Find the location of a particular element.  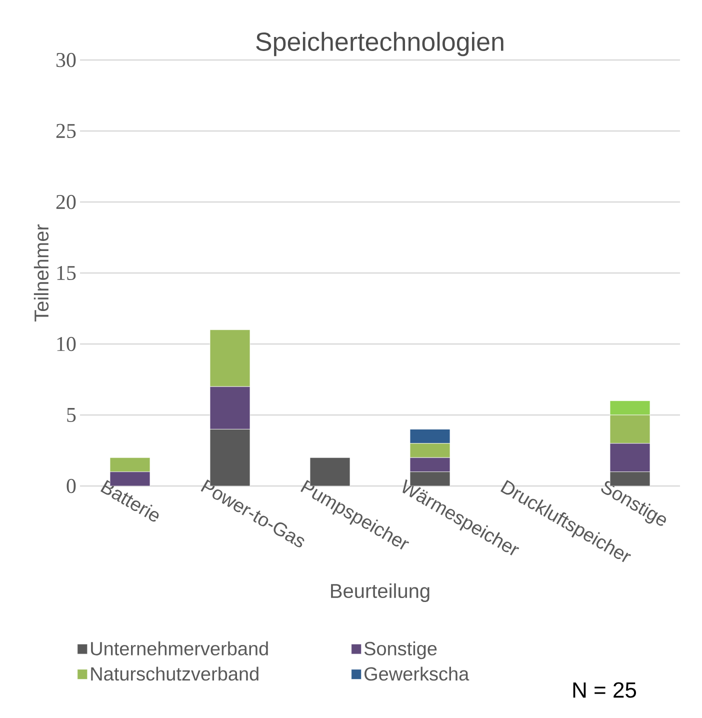

text: N = 25 is located at coordinates (604, 690).